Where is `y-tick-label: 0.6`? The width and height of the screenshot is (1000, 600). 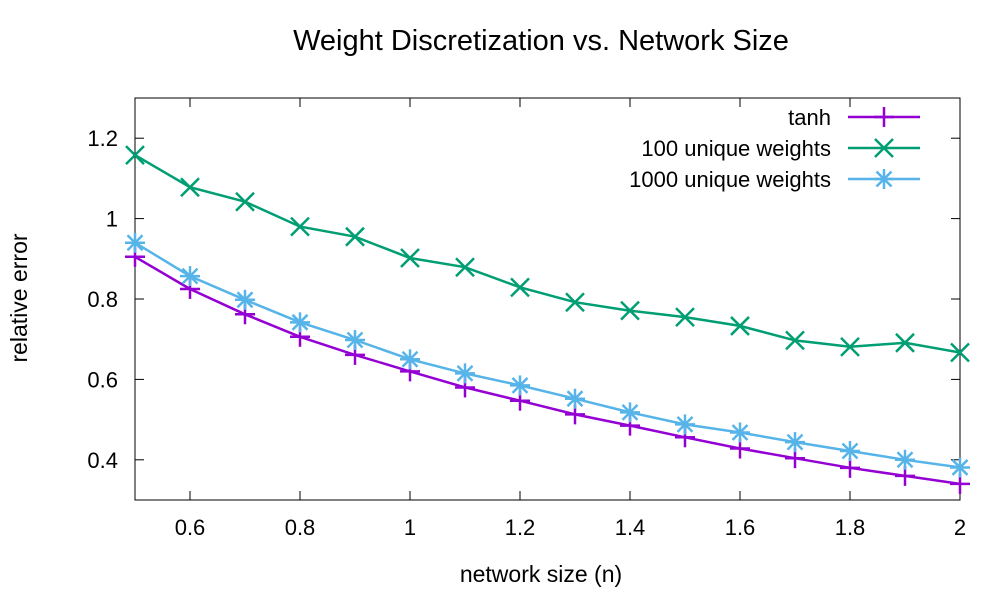 y-tick-label: 0.6 is located at coordinates (102, 379).